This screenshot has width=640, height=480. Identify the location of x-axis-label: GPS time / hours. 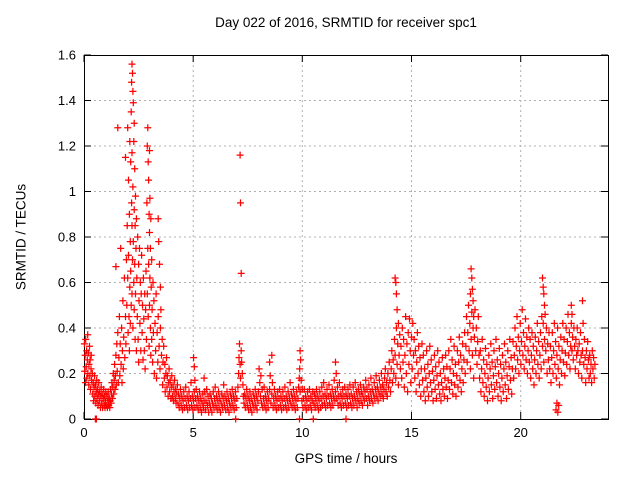
(346, 458).